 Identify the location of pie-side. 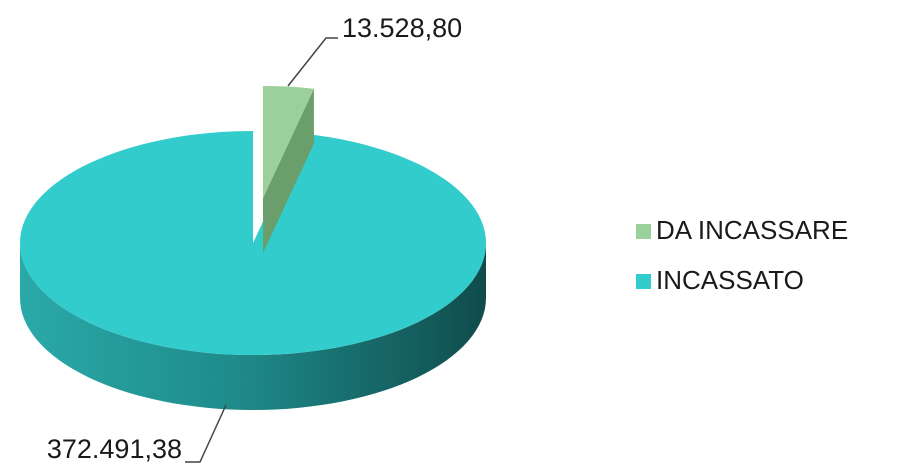
(288, 170).